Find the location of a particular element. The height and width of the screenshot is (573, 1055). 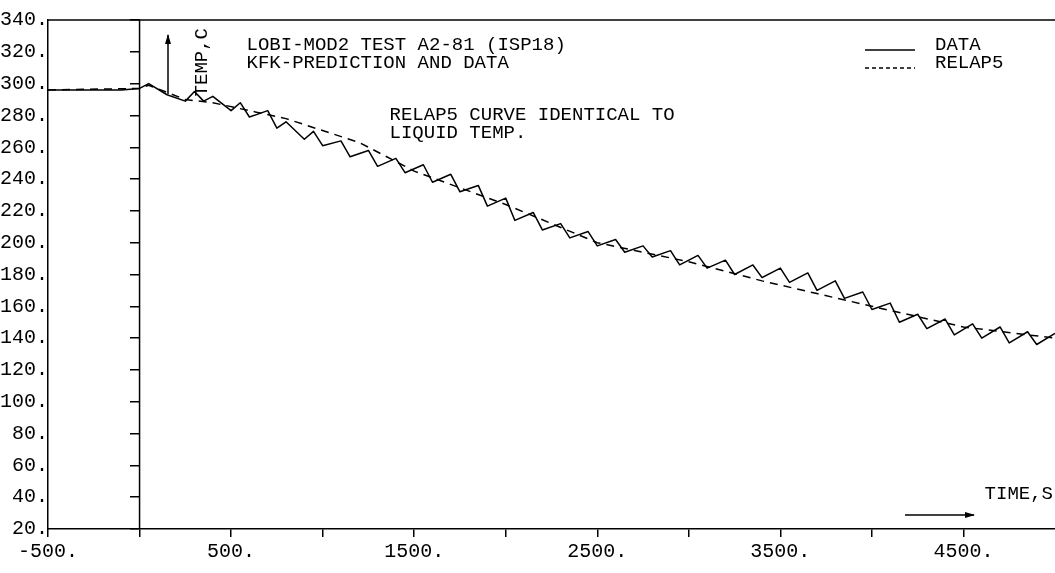

y-tick-label: 220. is located at coordinates (24, 211).